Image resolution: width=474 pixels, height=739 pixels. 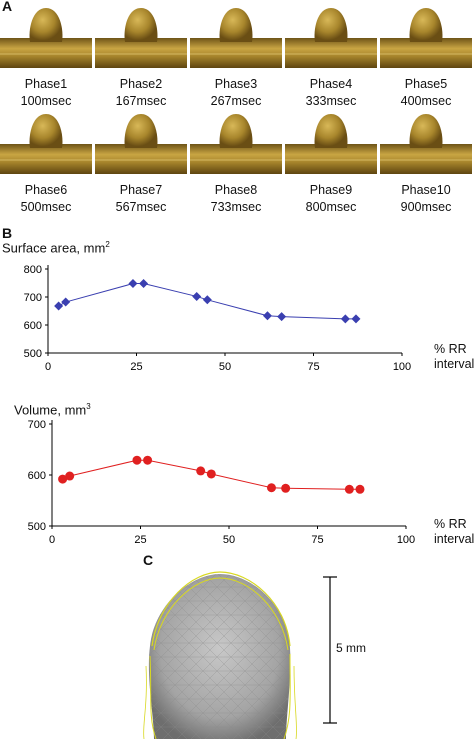 I want to click on phase-time: 800msec, so click(x=331, y=207).